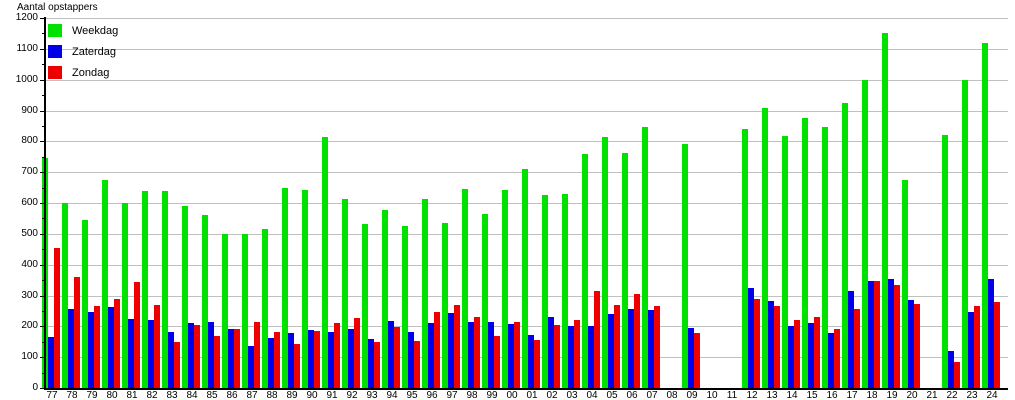 This screenshot has height=400, width=1015. Describe the element at coordinates (312, 395) in the screenshot. I see `x-axis-label-90: 90` at that location.